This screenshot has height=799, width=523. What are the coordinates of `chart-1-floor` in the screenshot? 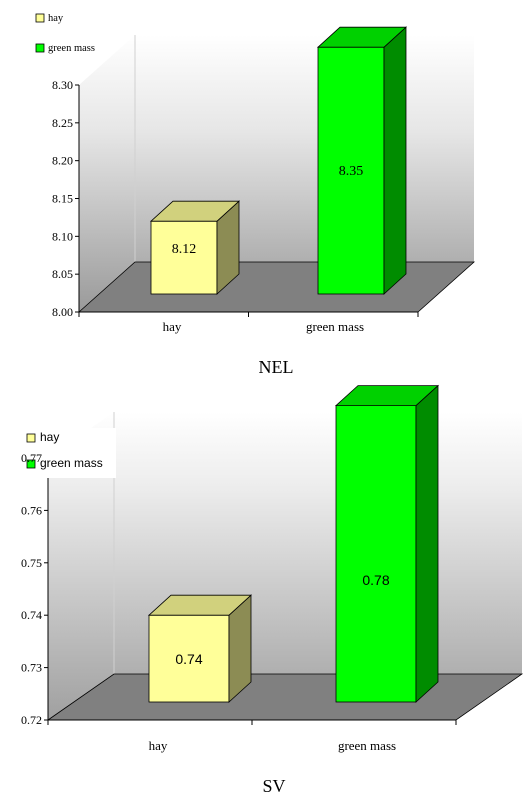 It's located at (284, 697).